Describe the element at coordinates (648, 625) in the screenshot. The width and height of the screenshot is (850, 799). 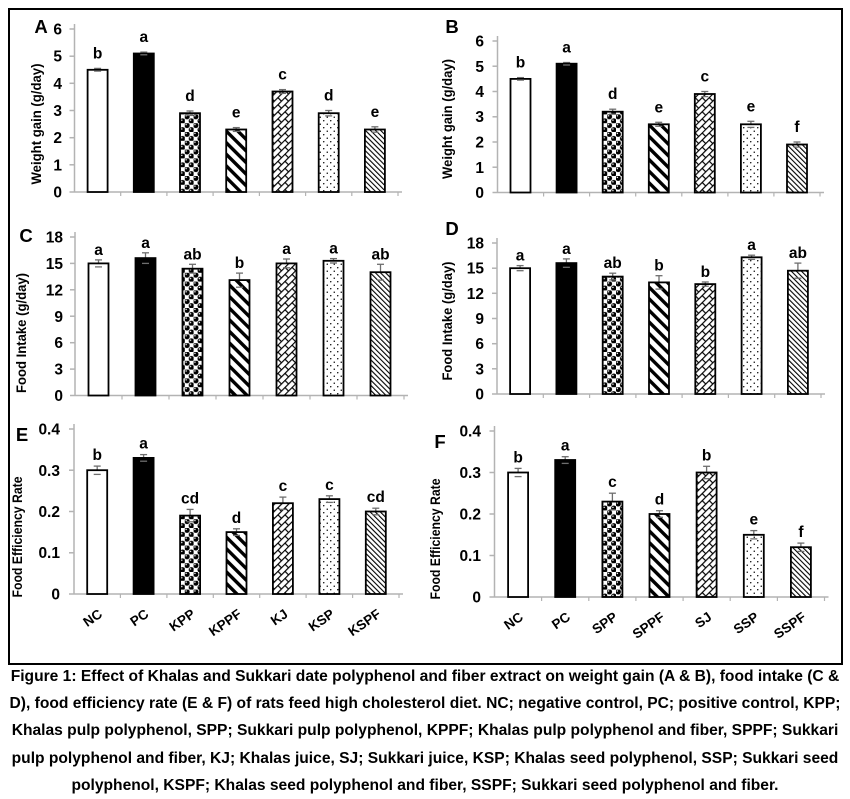
I see `svg-text: SPPF` at that location.